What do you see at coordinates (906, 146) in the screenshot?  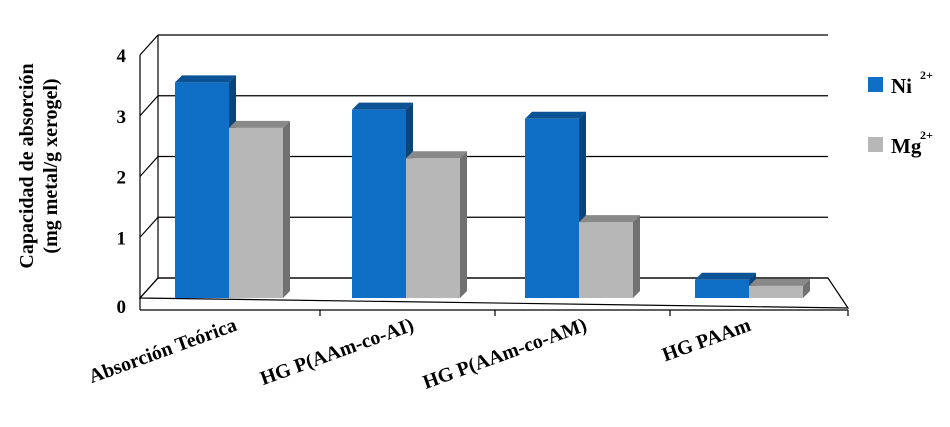 I see `legend-label: Mg` at bounding box center [906, 146].